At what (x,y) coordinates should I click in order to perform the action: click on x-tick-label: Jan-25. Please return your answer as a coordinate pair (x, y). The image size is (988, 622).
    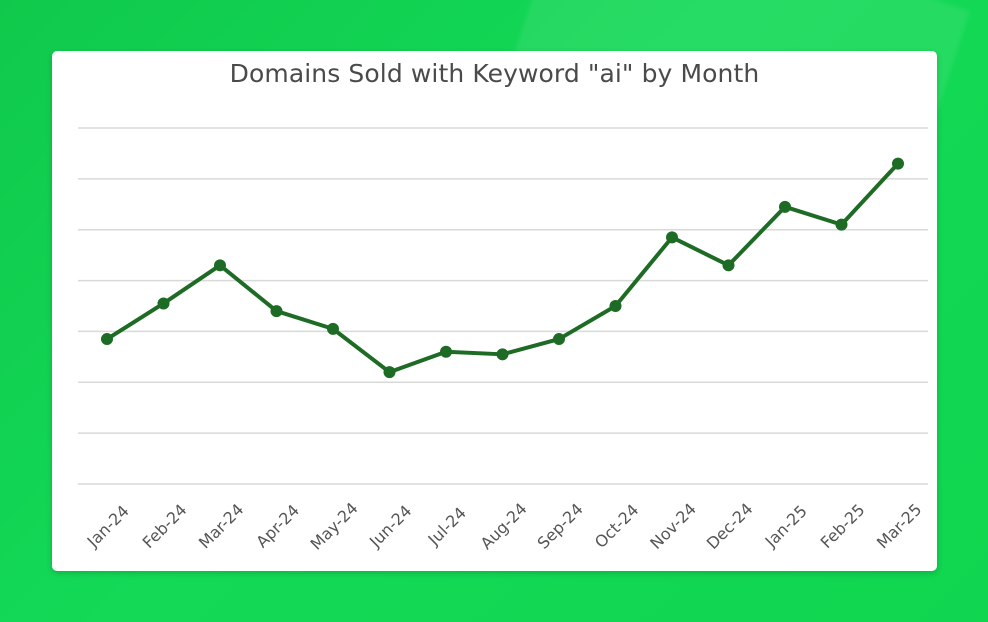
    Looking at the image, I should click on (786, 526).